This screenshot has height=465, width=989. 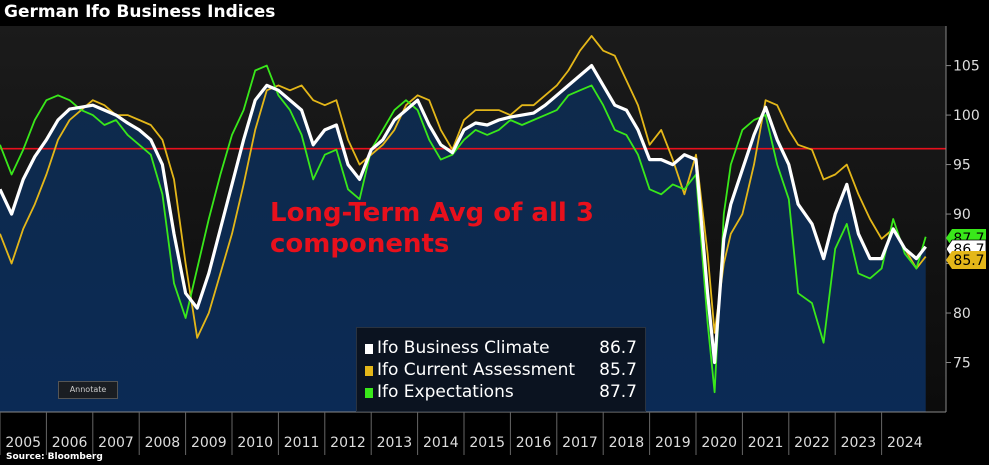 I want to click on legend-item-climate: Ifo Business Climate 86.7, so click(x=503, y=349).